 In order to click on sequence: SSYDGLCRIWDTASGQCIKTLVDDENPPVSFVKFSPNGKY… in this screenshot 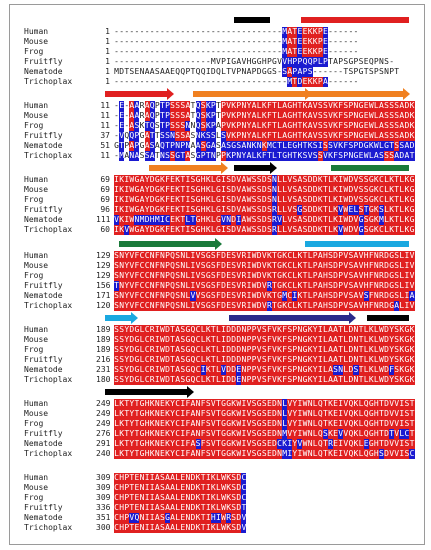, I will do `click(264, 370)`.